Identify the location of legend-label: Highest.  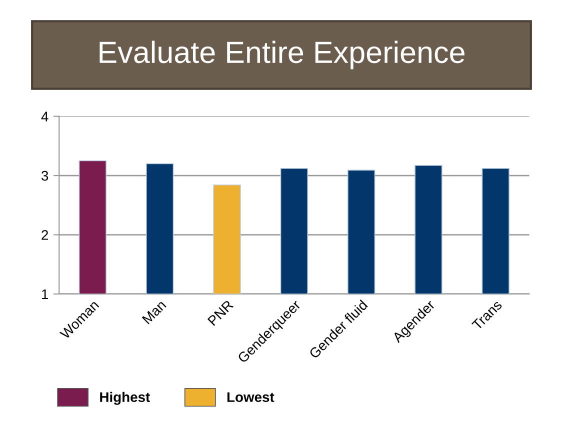
(125, 398).